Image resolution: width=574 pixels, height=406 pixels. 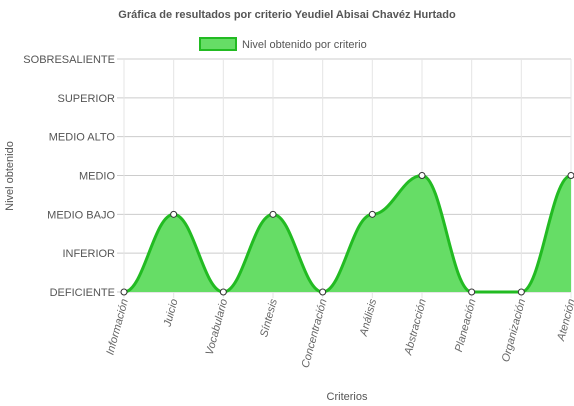 I want to click on y-tick-label: INFERIOR, so click(x=88, y=254).